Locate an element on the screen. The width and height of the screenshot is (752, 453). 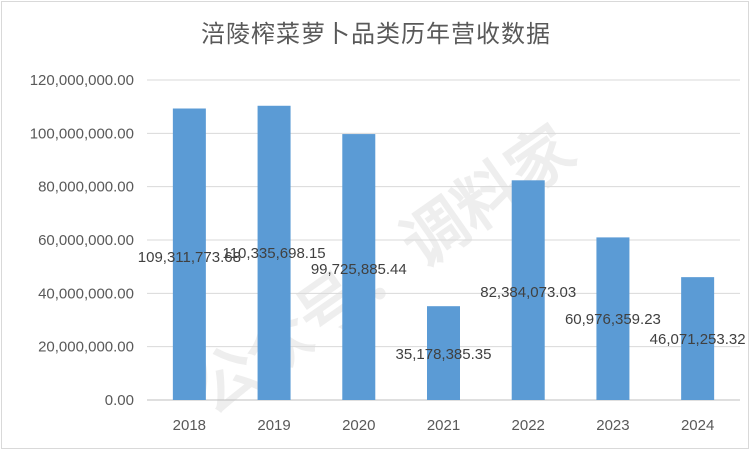
bar-2019 is located at coordinates (274, 252).